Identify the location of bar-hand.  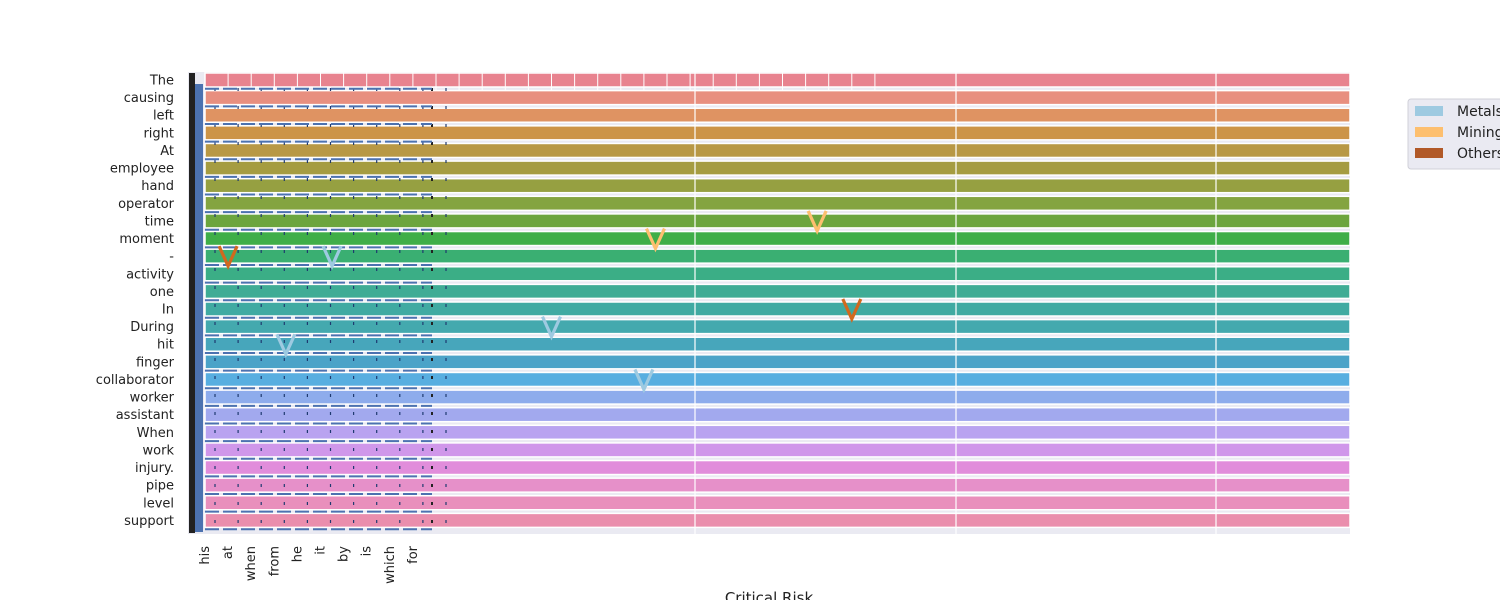
(777, 185).